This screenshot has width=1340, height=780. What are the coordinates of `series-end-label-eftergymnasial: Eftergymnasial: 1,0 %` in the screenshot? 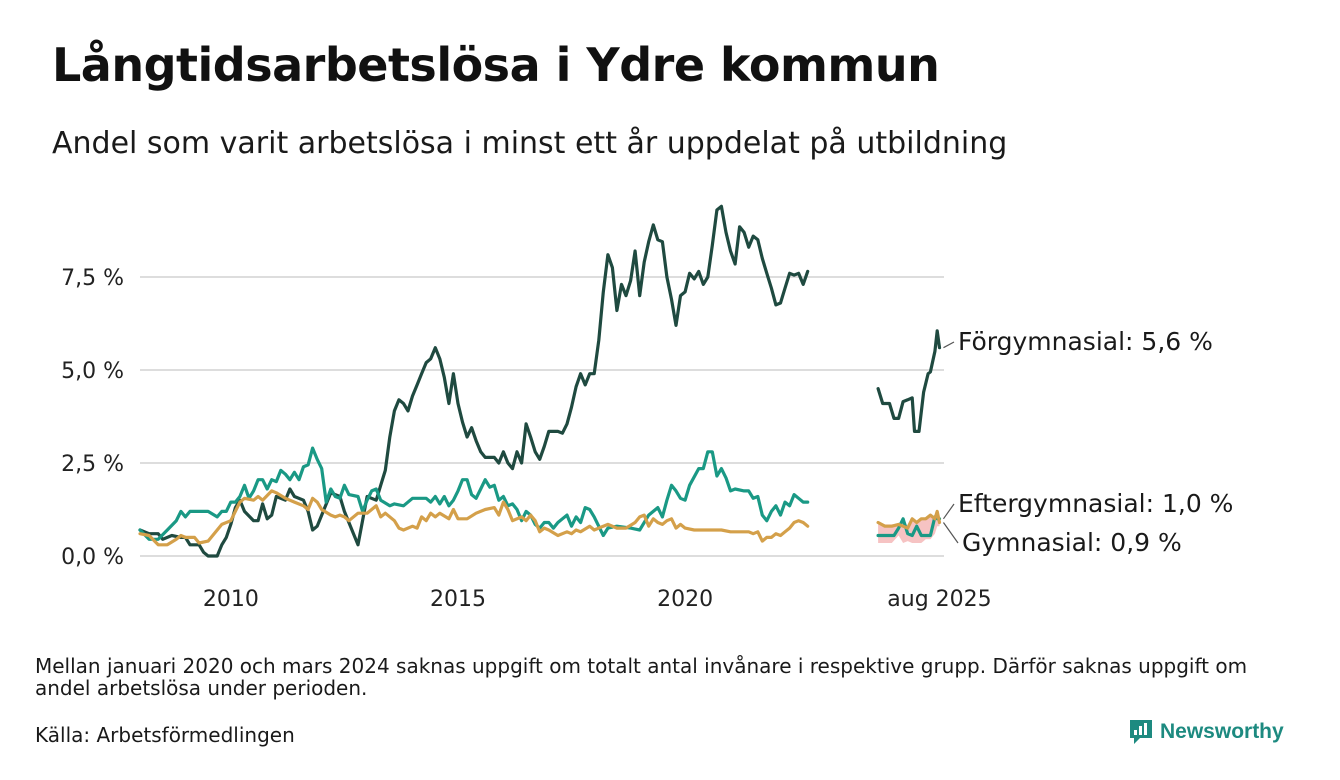 It's located at (1095, 503).